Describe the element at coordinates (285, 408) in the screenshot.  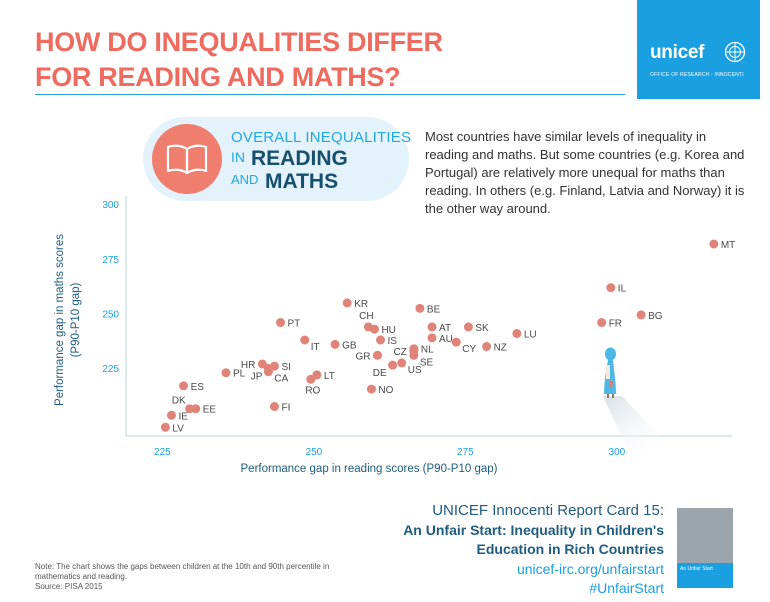
I see `point-label-fi: FI` at that location.